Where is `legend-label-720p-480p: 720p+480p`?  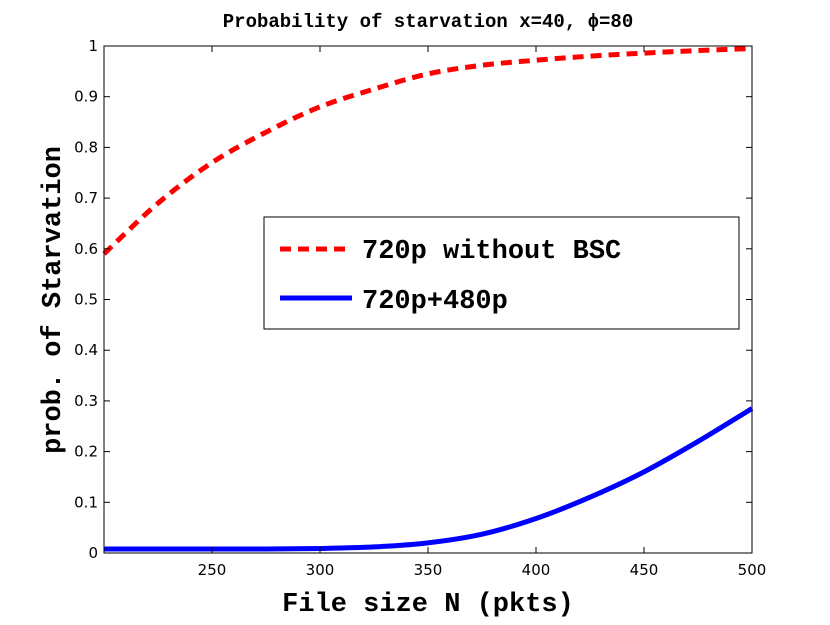
legend-label-720p-480p: 720p+480p is located at coordinates (435, 302).